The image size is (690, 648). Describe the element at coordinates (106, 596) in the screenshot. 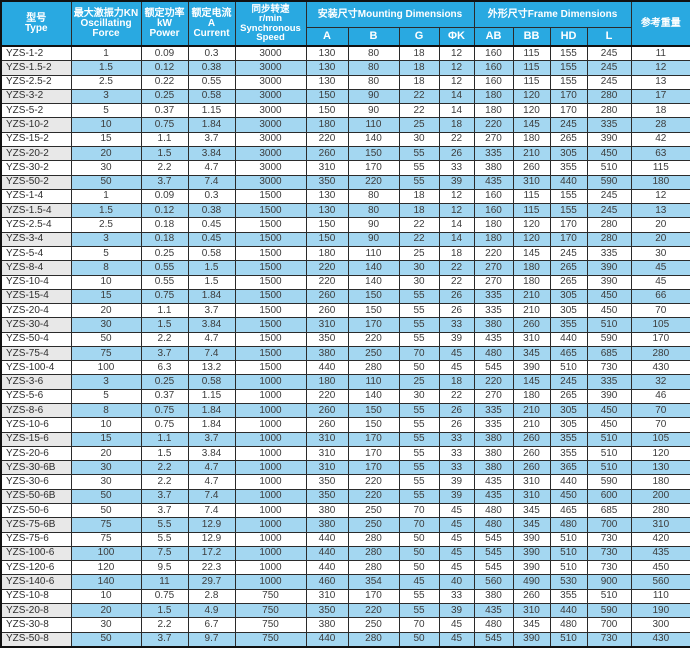

I see `value-cell: 10` at that location.